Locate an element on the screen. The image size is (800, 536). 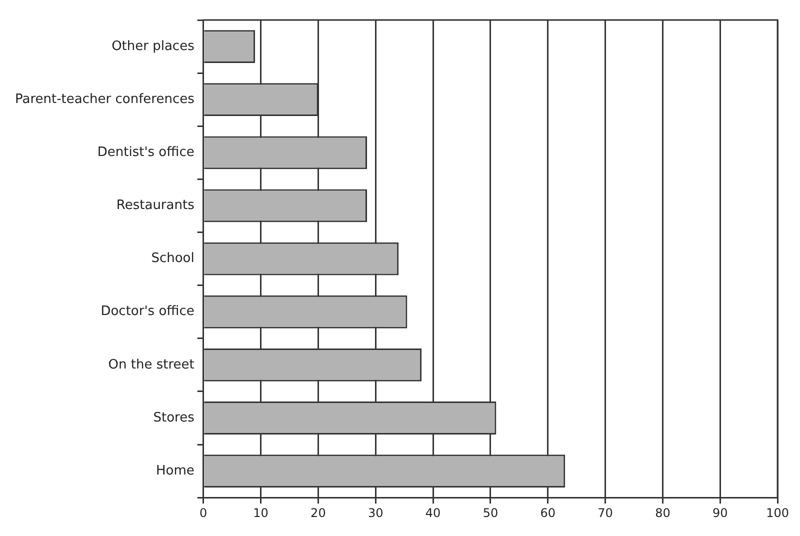
x-tick-label: 100 is located at coordinates (777, 513).